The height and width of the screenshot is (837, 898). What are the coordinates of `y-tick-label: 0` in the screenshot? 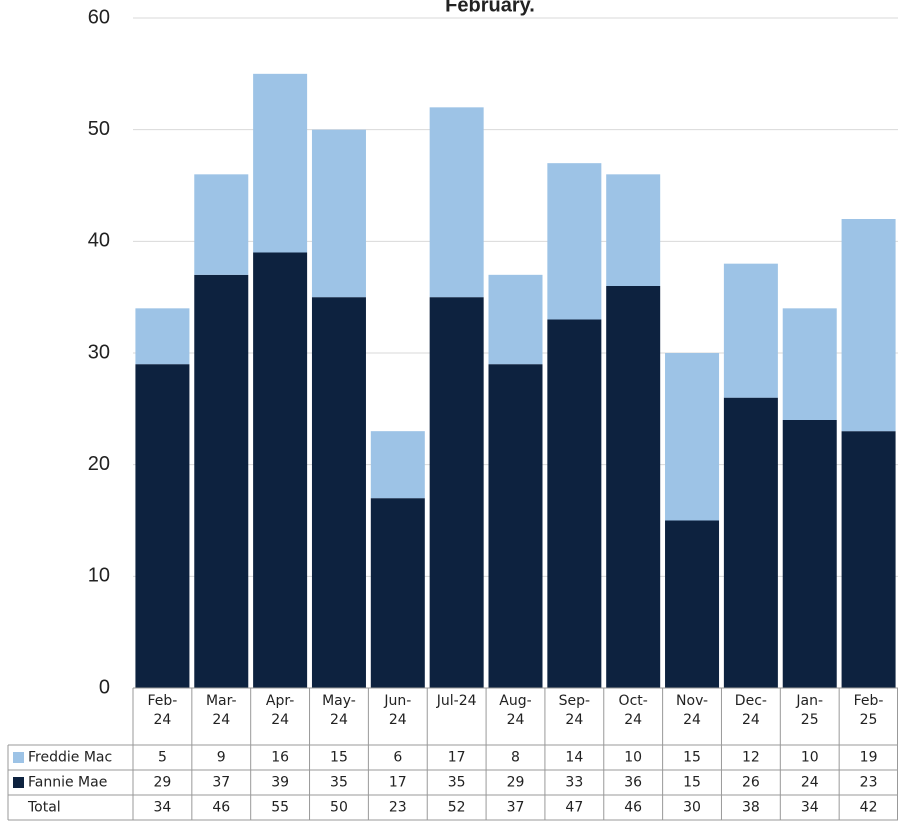 It's located at (104, 687).